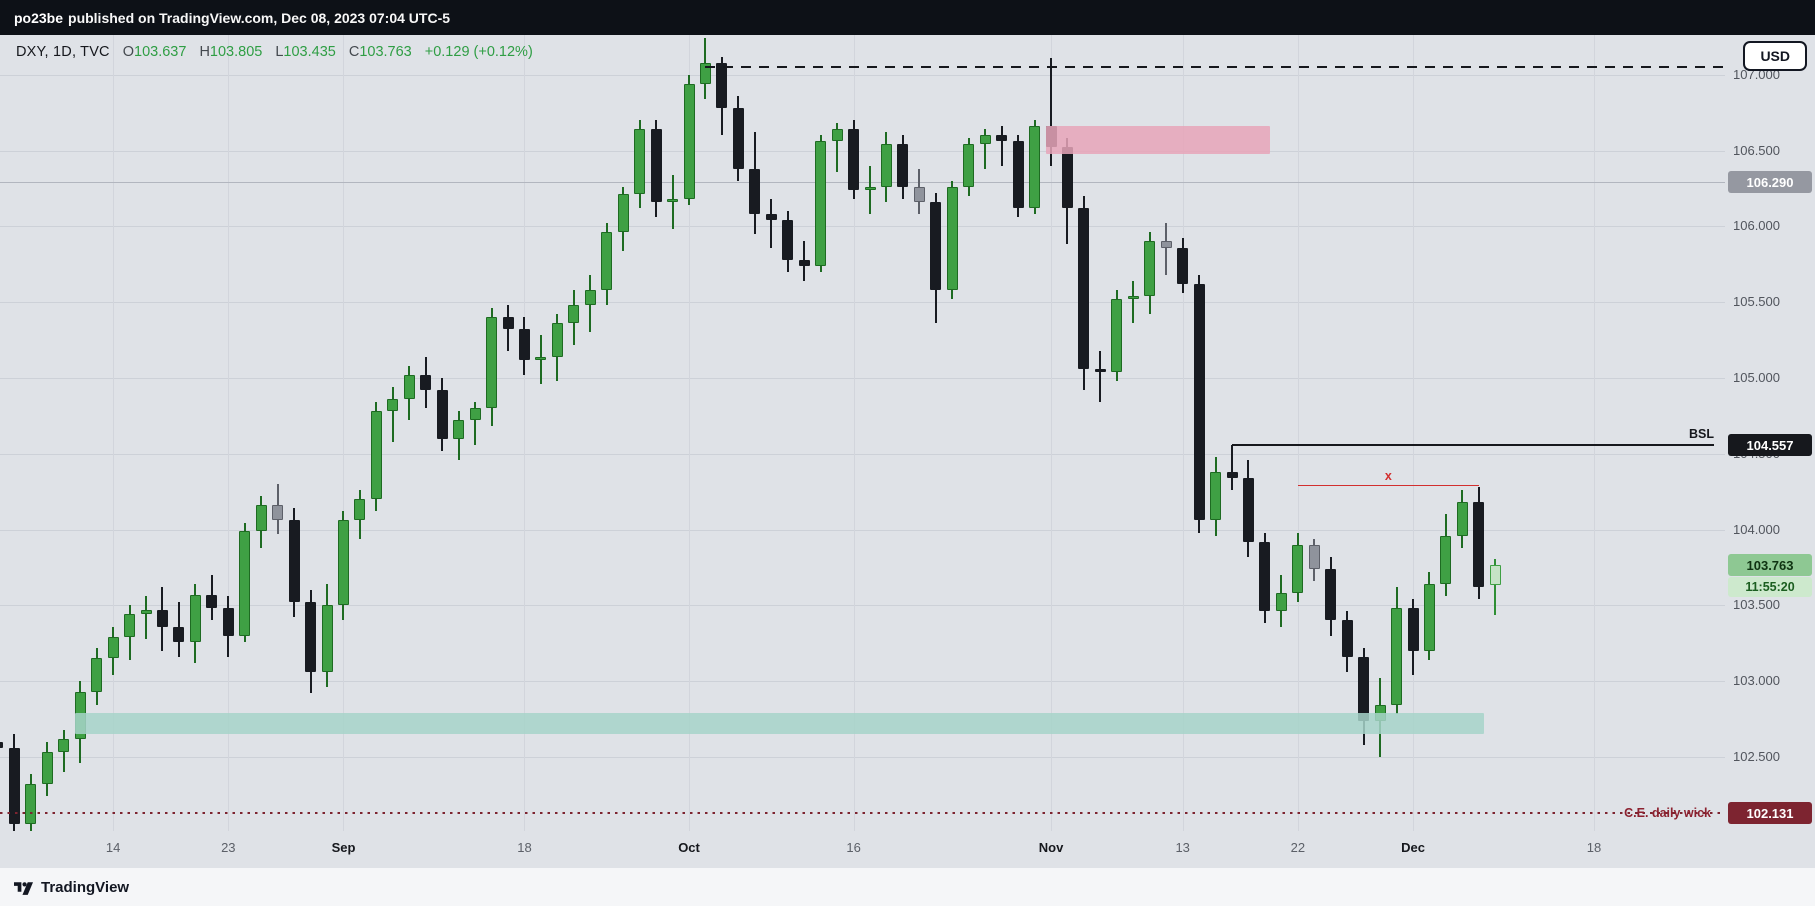 The height and width of the screenshot is (906, 1815). Describe the element at coordinates (862, 849) in the screenshot. I see `time-axis: 14 23 Sep 18 Oct 16 Nov 13 22 Dec 18` at that location.